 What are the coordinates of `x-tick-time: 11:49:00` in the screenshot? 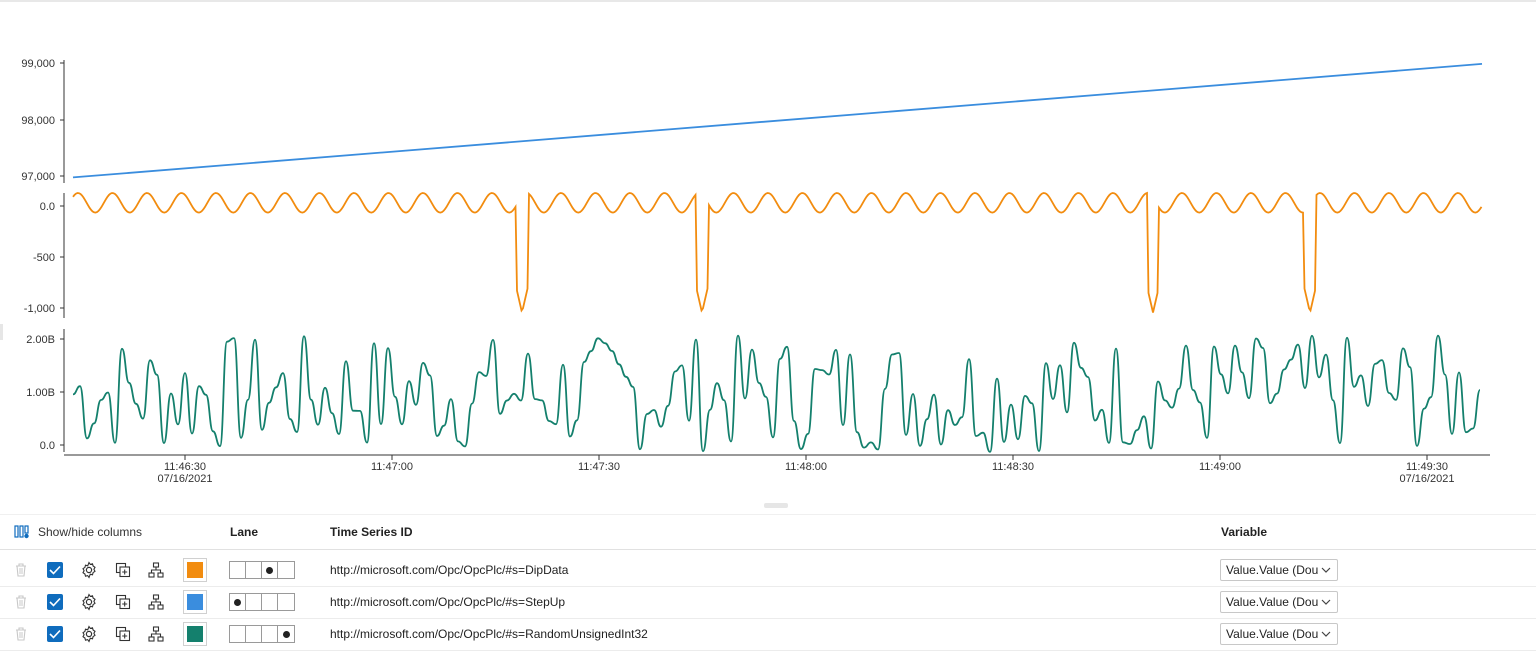 It's located at (1220, 467).